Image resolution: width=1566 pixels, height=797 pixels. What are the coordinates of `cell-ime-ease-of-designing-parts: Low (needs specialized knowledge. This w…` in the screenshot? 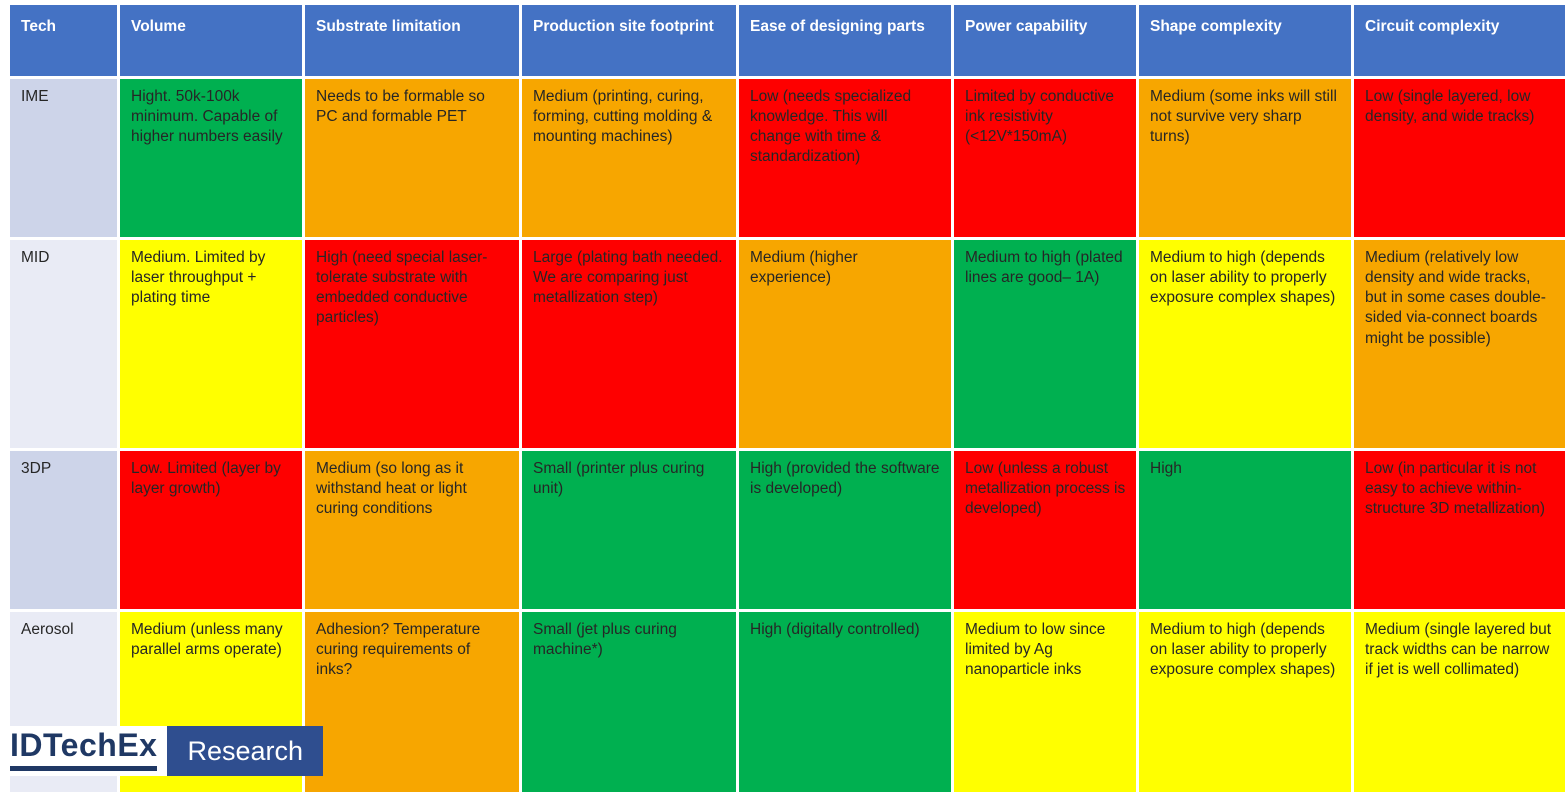 It's located at (845, 158).